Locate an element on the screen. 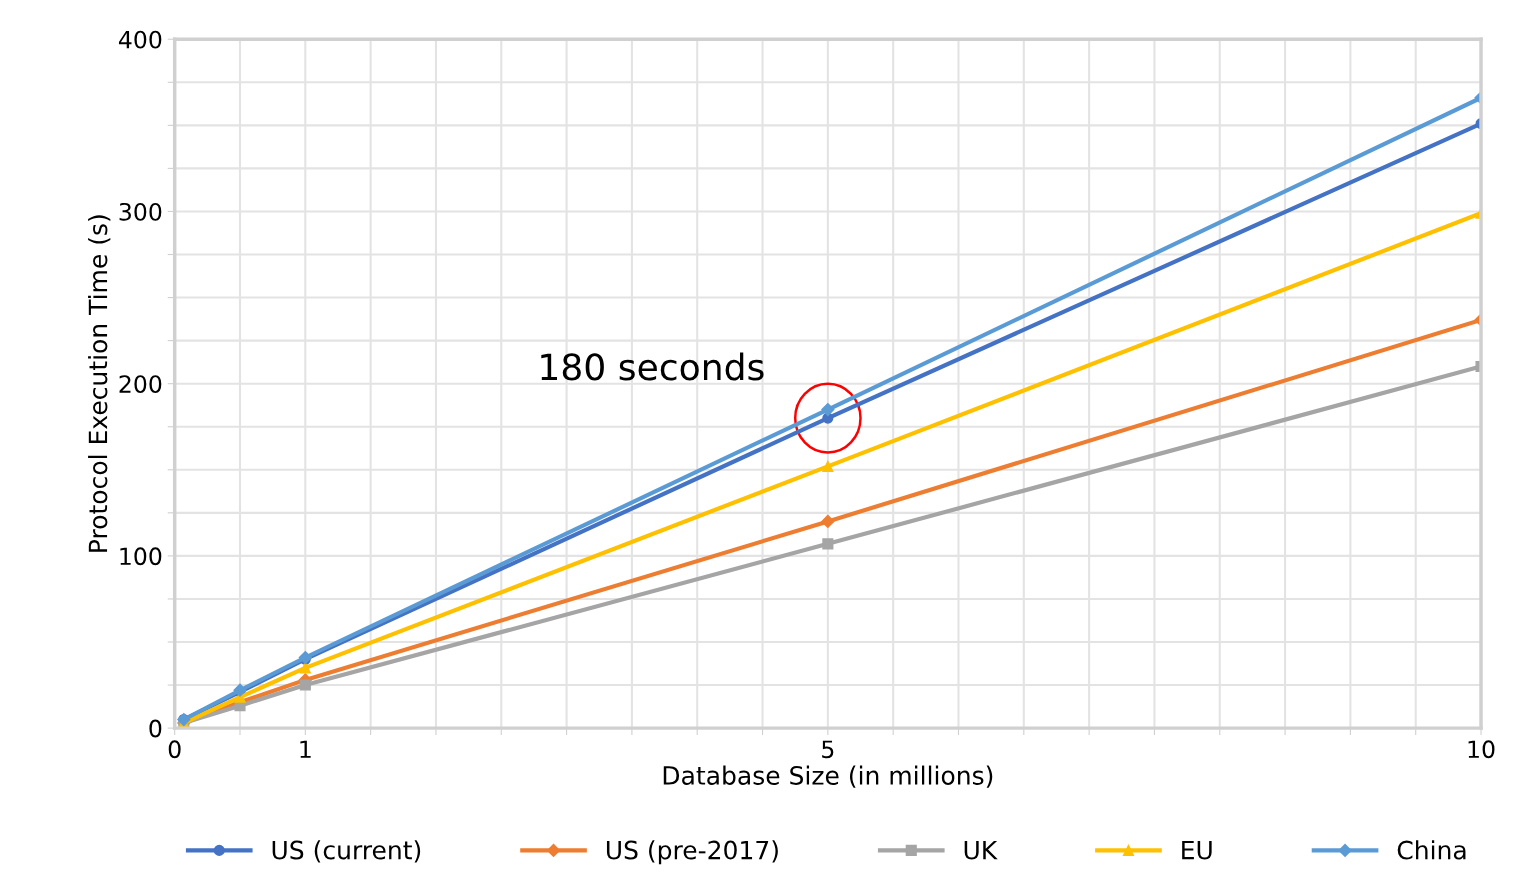 The image size is (1519, 872). x-axis-title: Database Size (in millions) is located at coordinates (828, 776).